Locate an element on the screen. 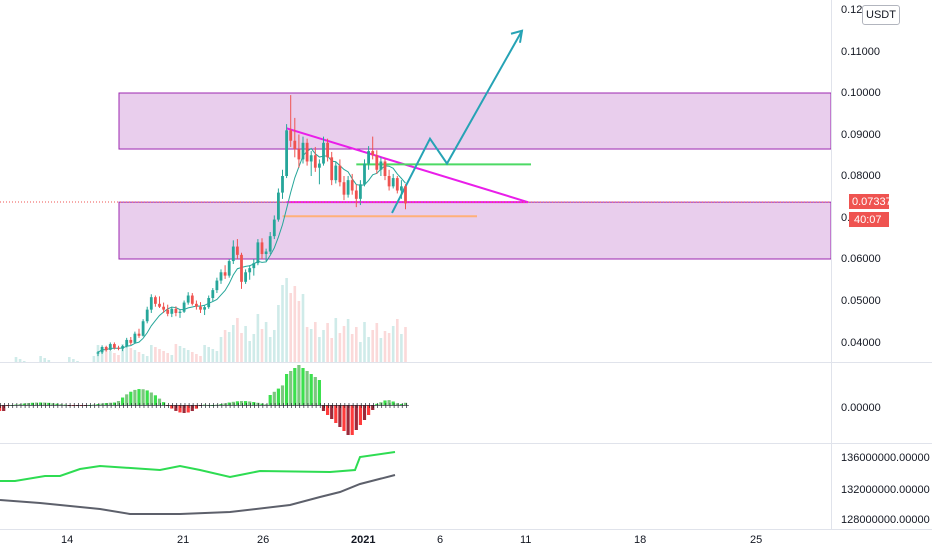  volume-bars is located at coordinates (210, 320).